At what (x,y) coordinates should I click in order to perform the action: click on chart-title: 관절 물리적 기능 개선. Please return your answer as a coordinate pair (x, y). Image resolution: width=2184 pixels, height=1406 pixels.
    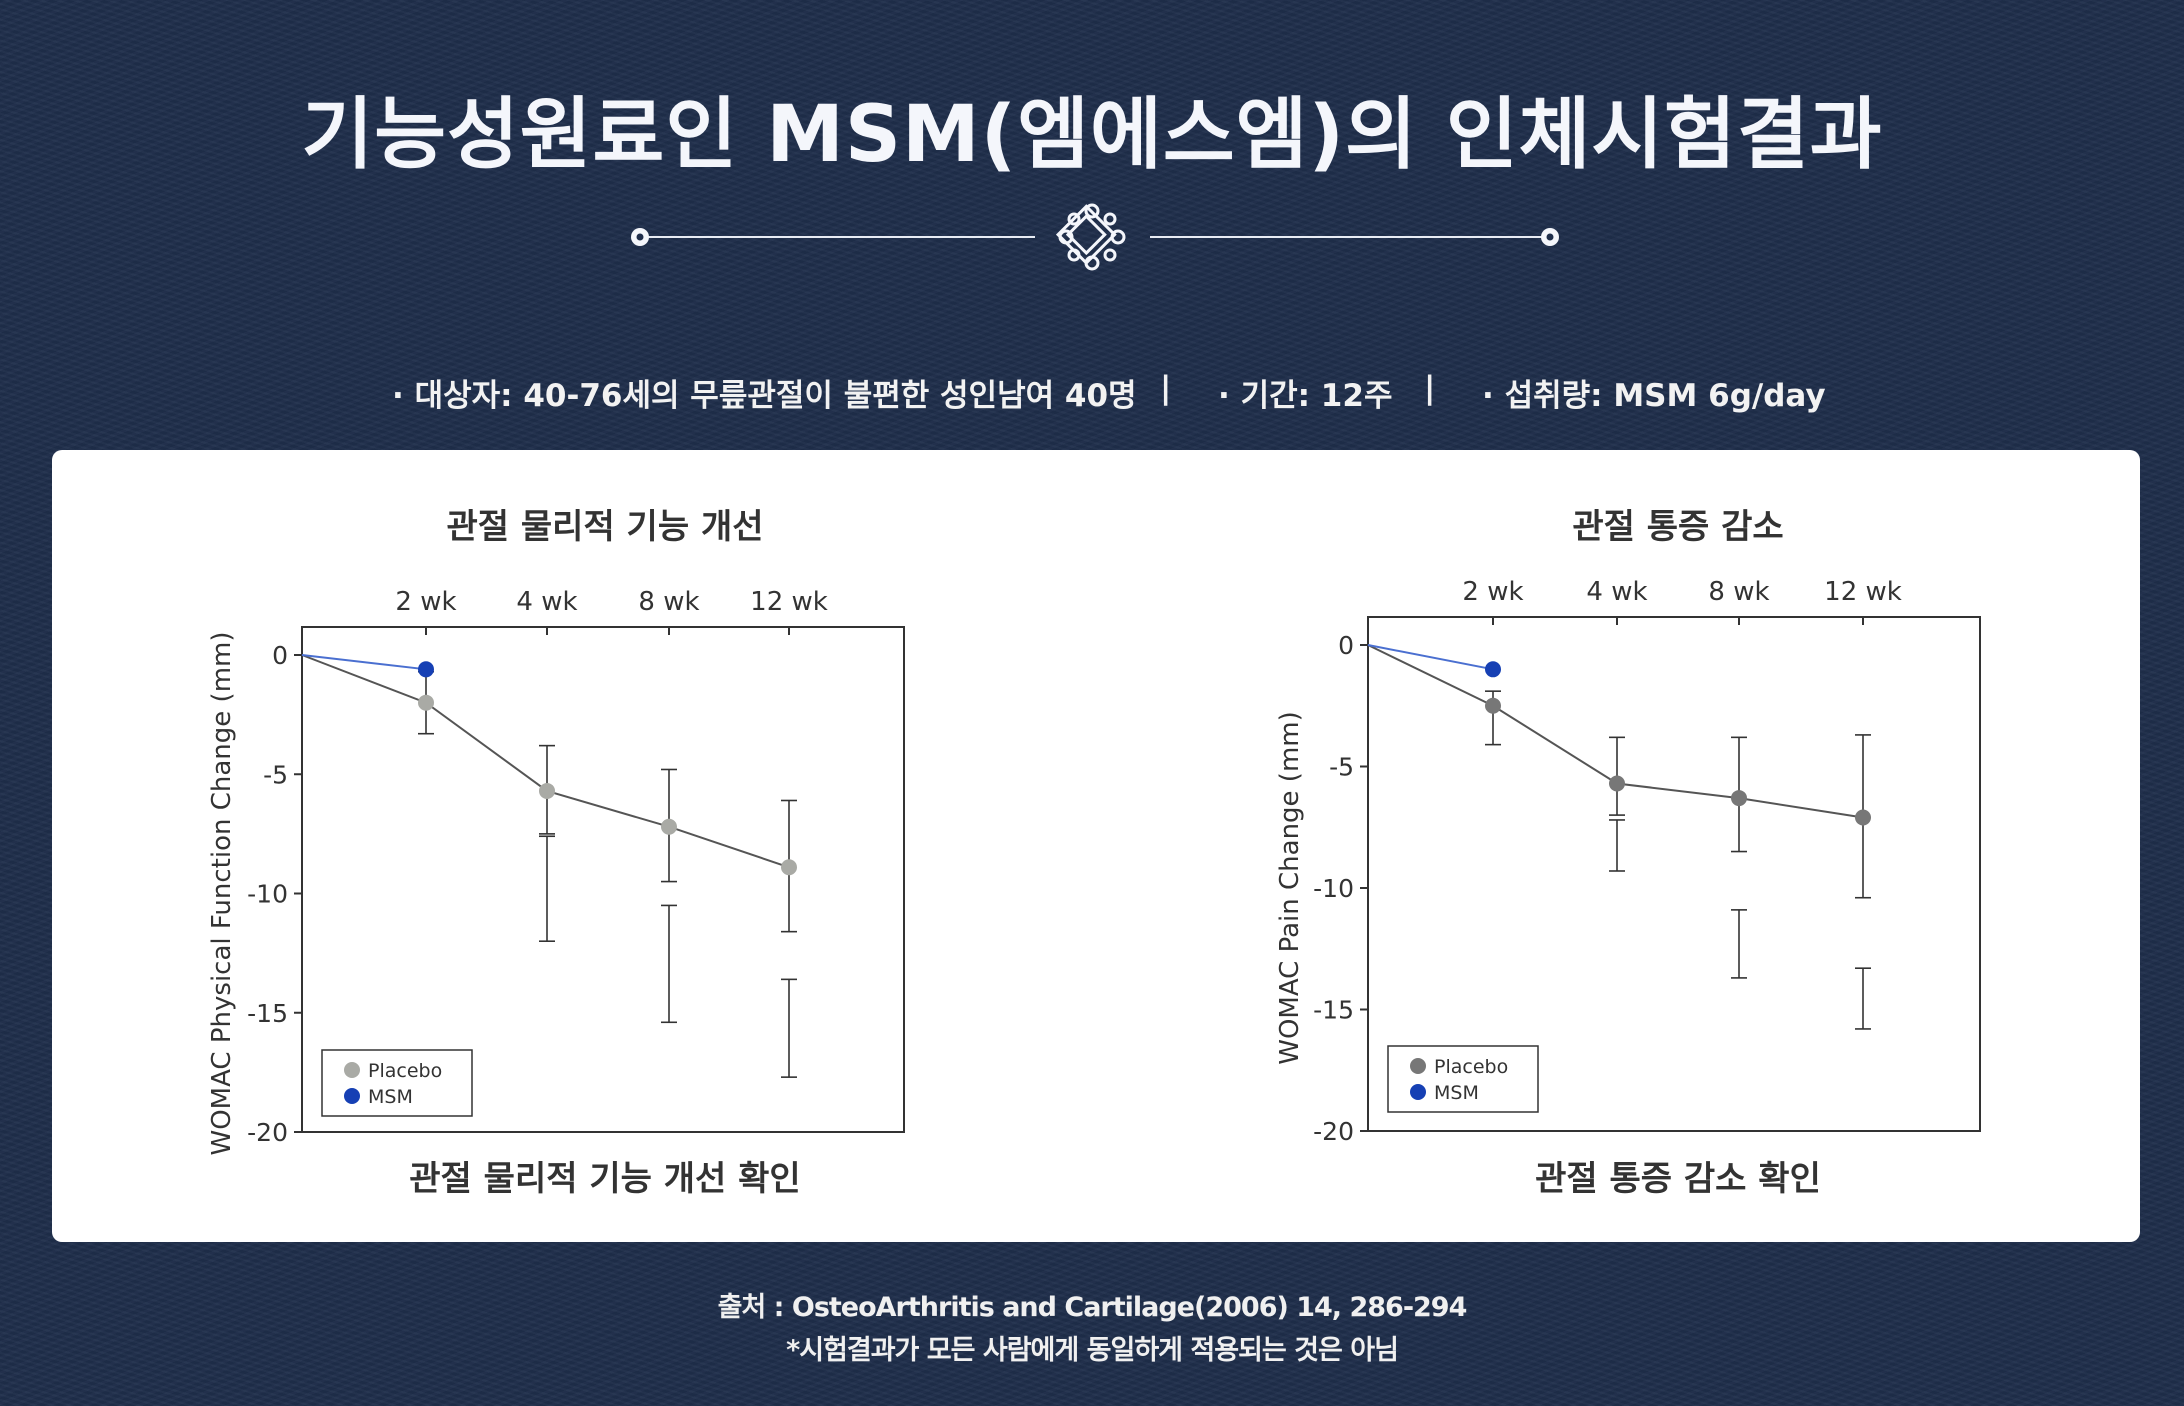
    Looking at the image, I should click on (604, 527).